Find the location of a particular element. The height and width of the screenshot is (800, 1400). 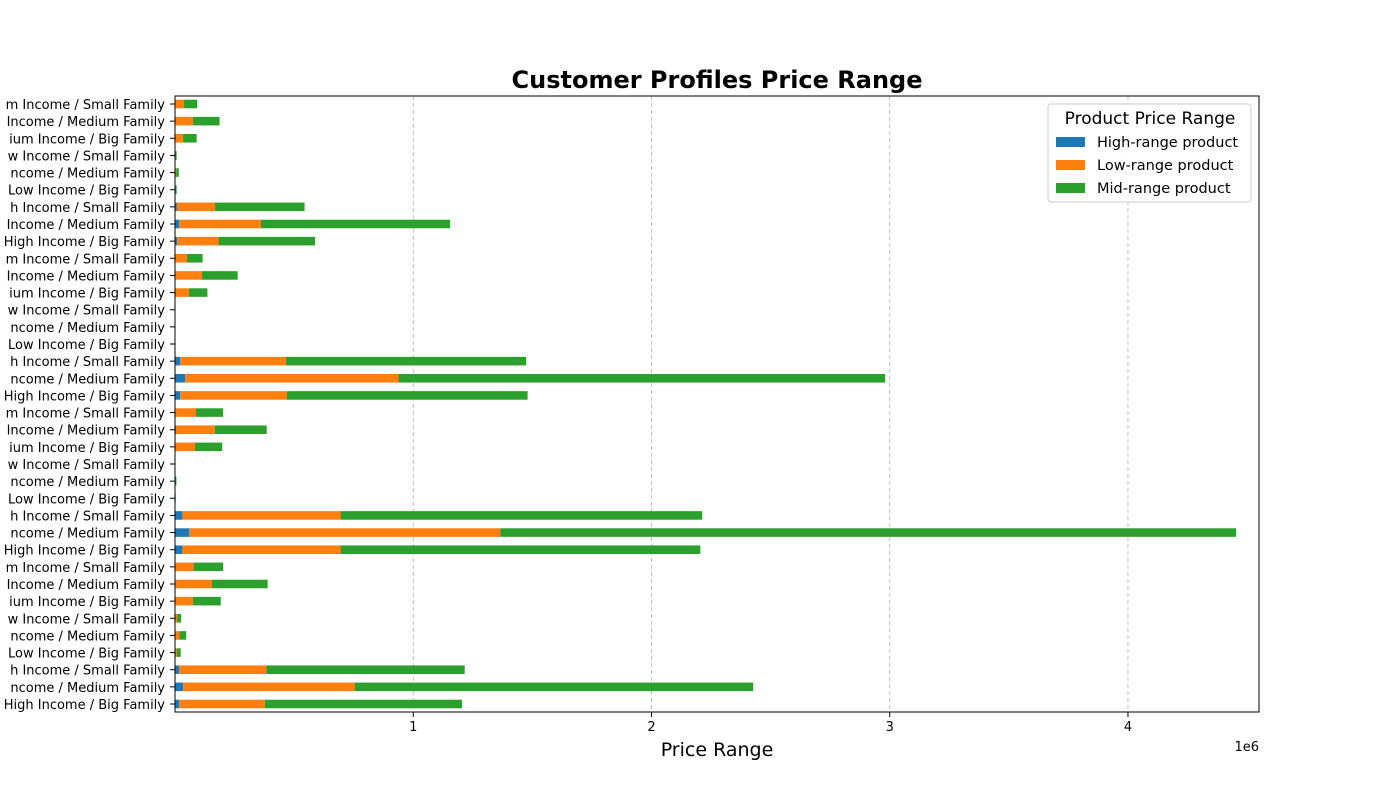

x-tick-label: 1 is located at coordinates (413, 727).